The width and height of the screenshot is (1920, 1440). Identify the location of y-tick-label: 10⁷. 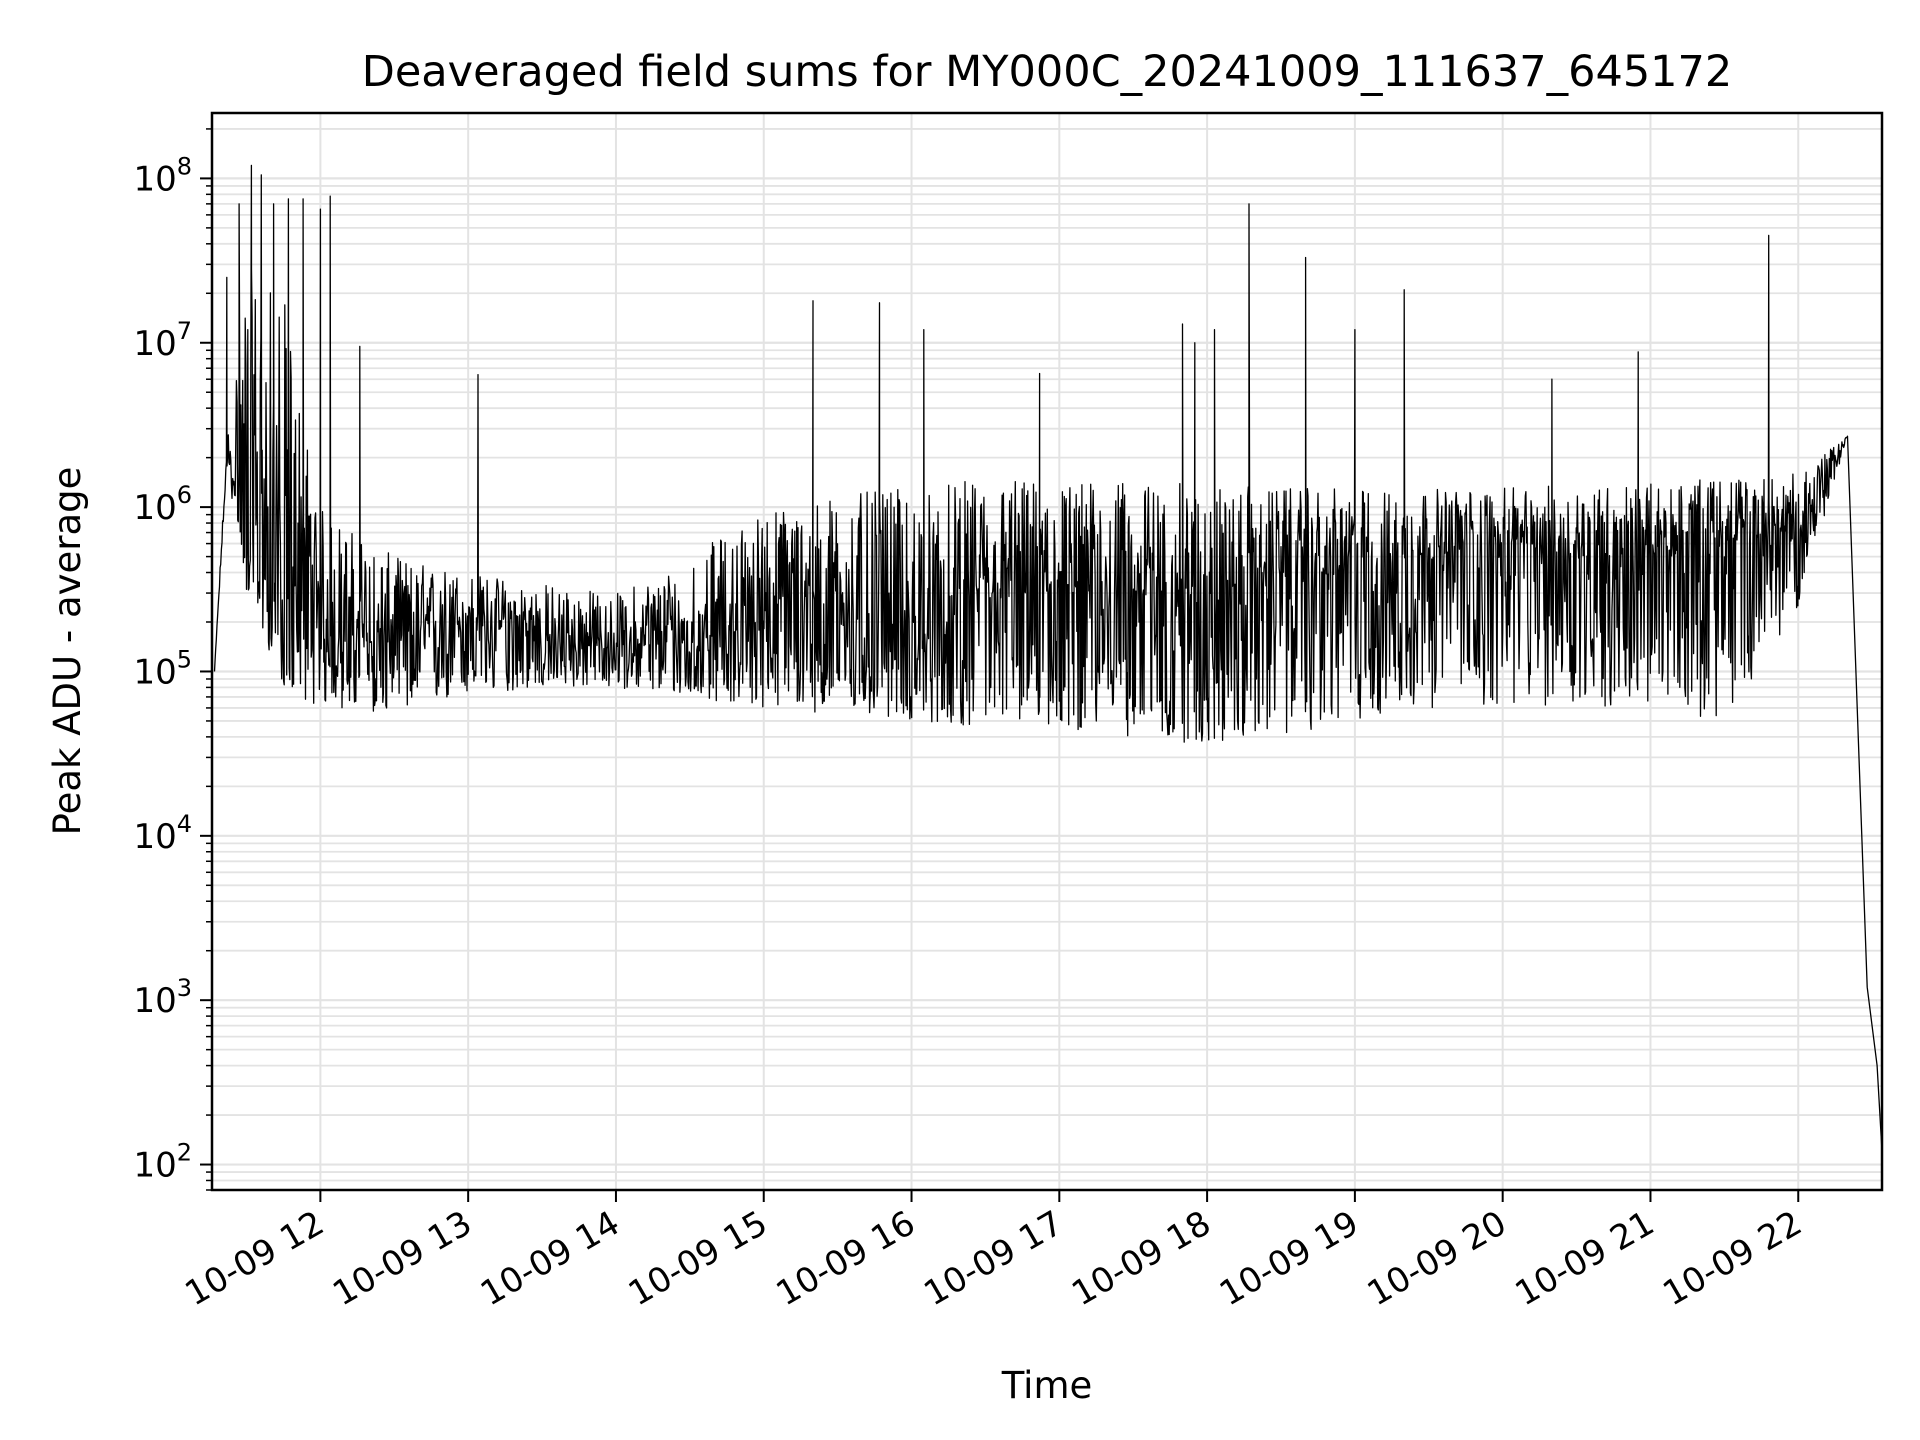
(162, 340).